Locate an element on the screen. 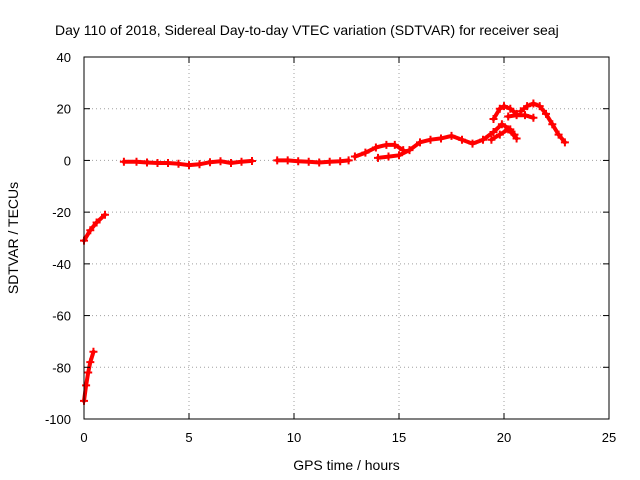 This screenshot has height=480, width=640. x-tick-label: 20 is located at coordinates (504, 437).